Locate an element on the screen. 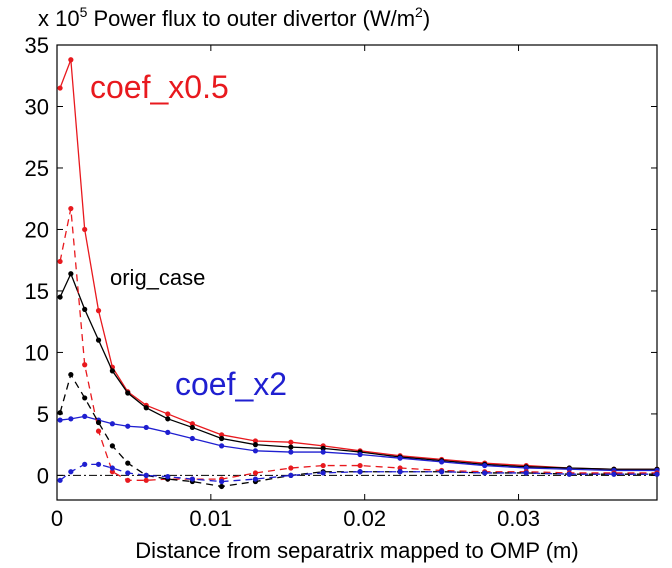 This screenshot has width=672, height=568. y-tick-label: 5 is located at coordinates (43, 414).